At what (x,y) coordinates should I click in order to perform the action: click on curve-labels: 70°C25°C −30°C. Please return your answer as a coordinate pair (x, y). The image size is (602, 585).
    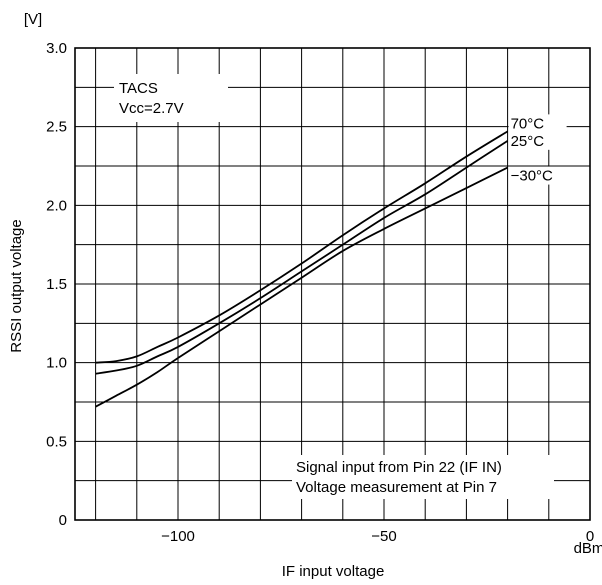
    Looking at the image, I should click on (538, 149).